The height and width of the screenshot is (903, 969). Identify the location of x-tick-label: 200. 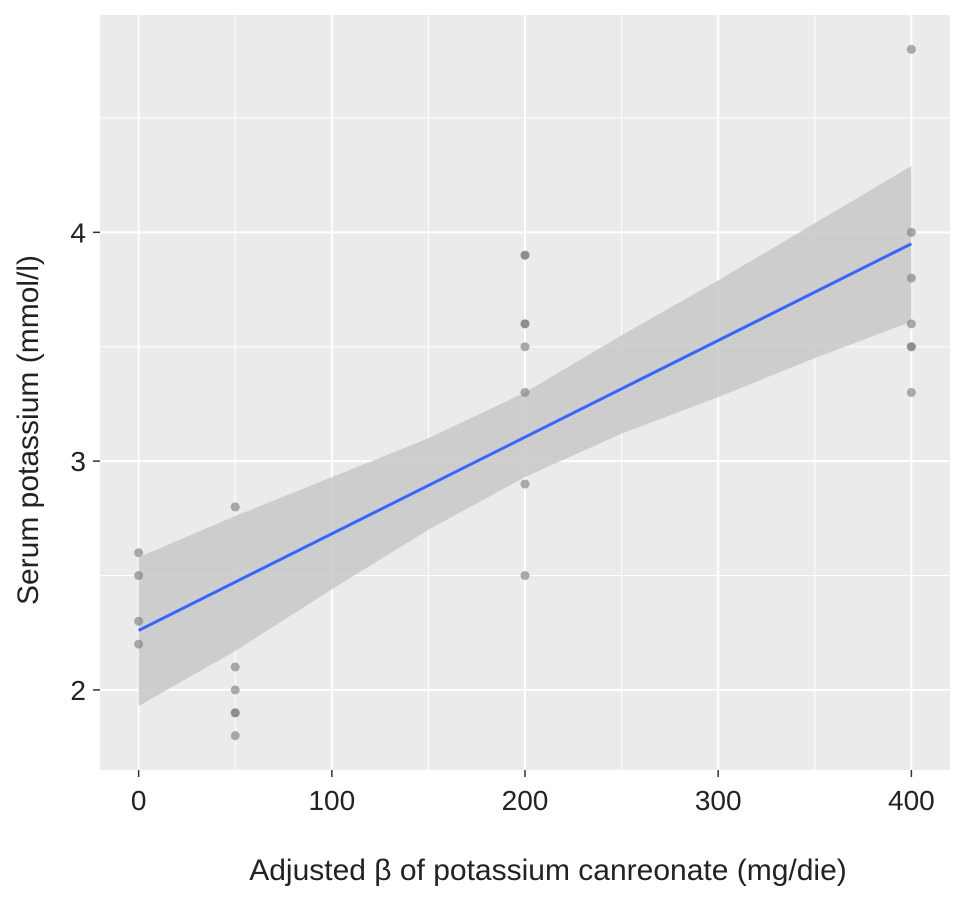
(525, 800).